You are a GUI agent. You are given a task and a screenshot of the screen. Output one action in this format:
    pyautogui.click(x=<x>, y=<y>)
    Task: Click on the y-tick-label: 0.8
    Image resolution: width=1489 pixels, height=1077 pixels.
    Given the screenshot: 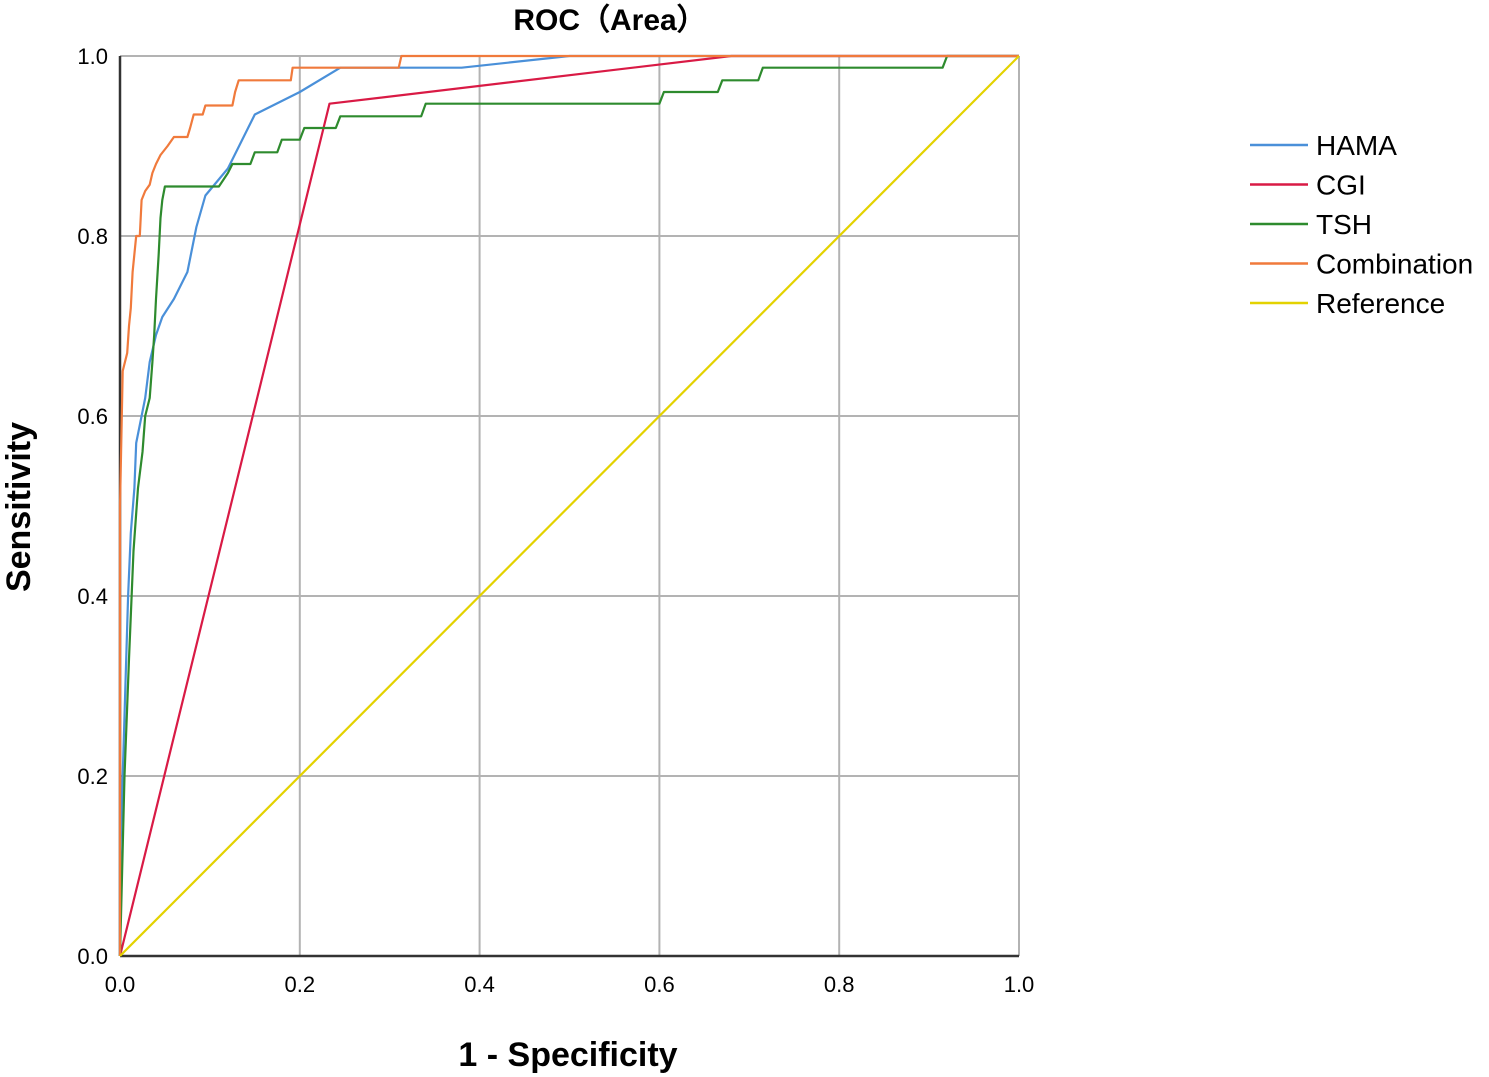 What is the action you would take?
    pyautogui.click(x=92, y=236)
    